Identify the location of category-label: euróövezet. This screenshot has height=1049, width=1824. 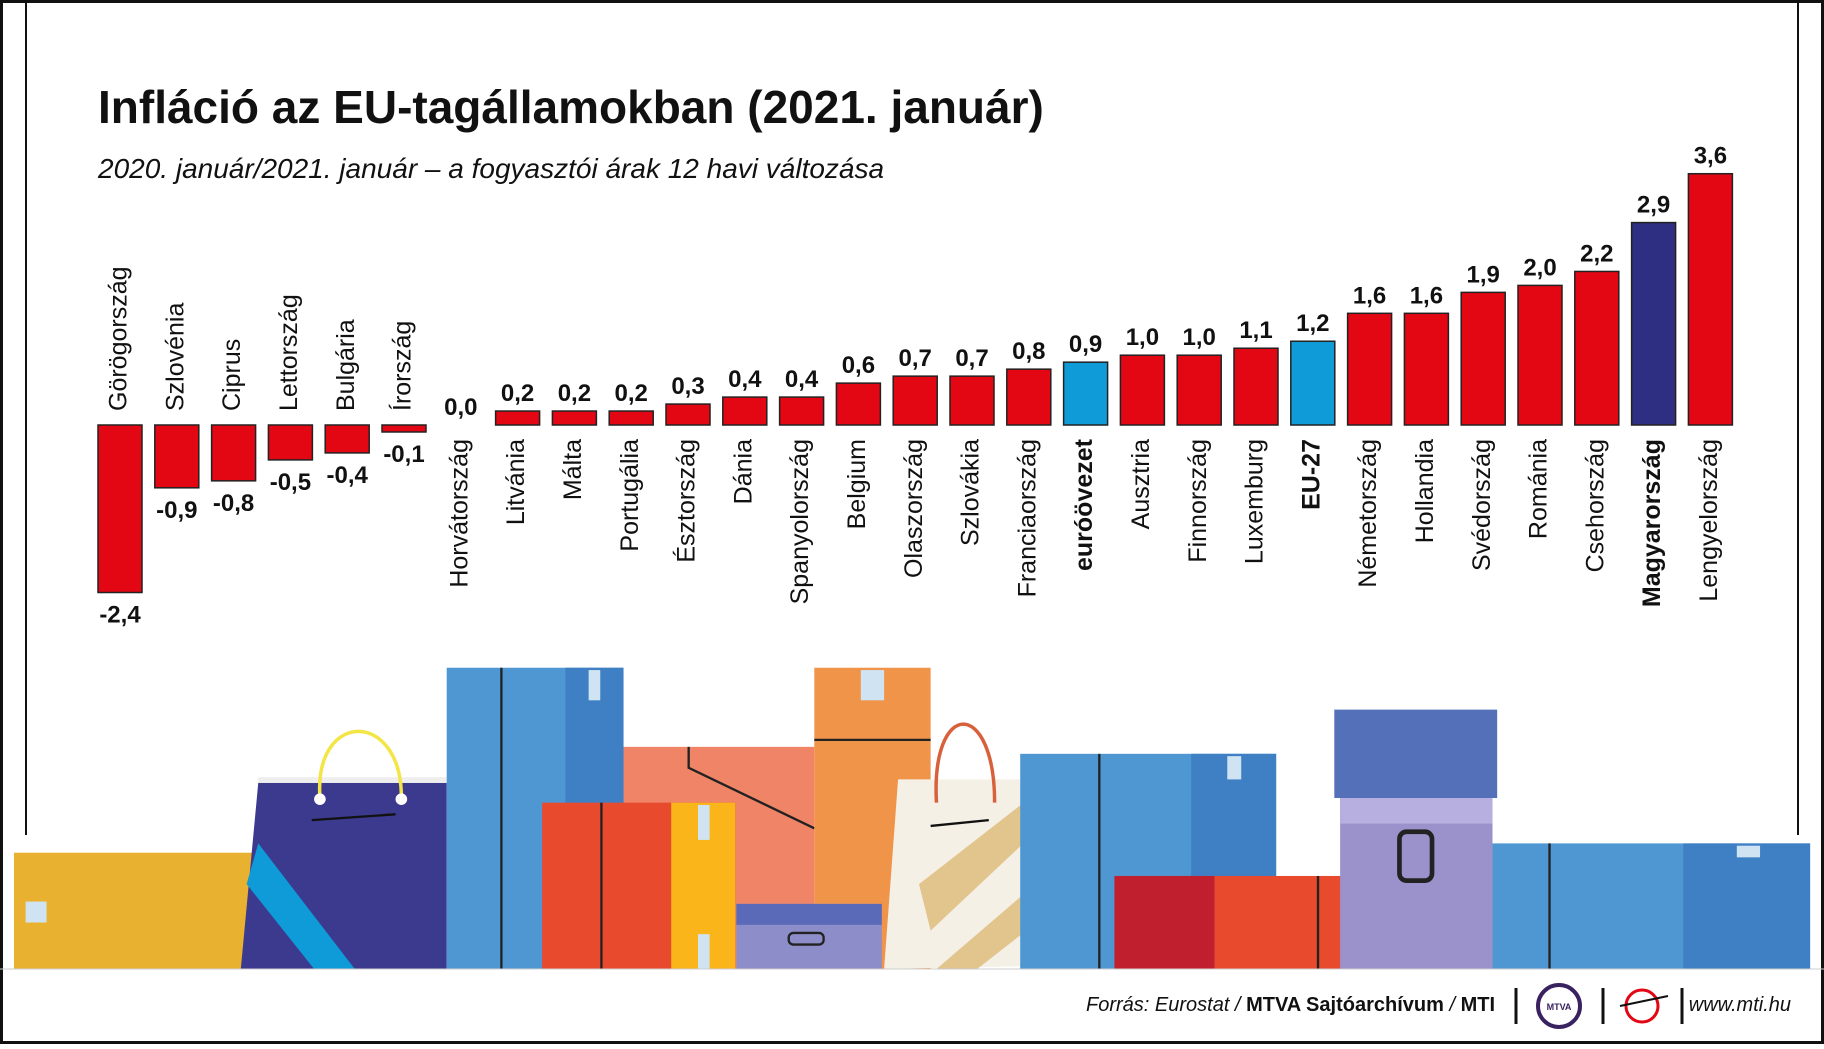
(1084, 504).